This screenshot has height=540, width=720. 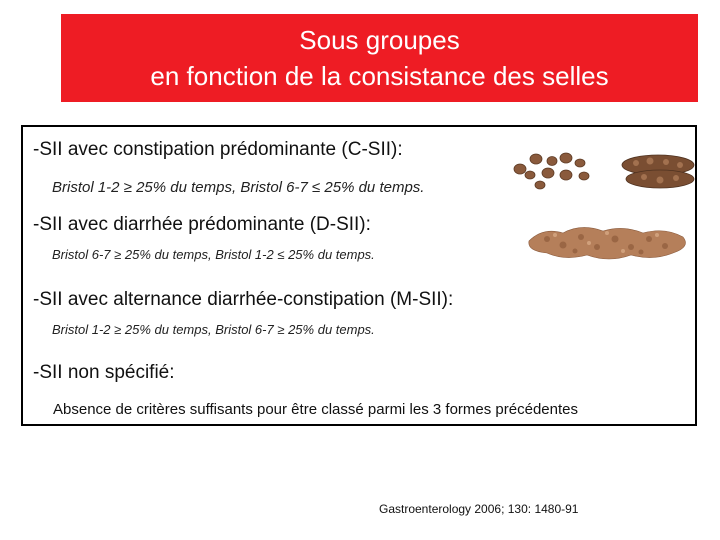 What do you see at coordinates (104, 372) in the screenshot?
I see `u-sii-heading: -SII non spécifié:` at bounding box center [104, 372].